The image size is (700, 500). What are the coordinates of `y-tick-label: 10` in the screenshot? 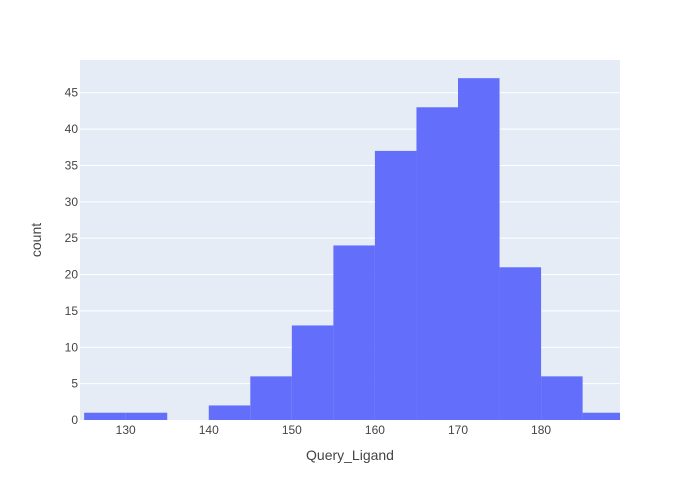 It's located at (72, 347).